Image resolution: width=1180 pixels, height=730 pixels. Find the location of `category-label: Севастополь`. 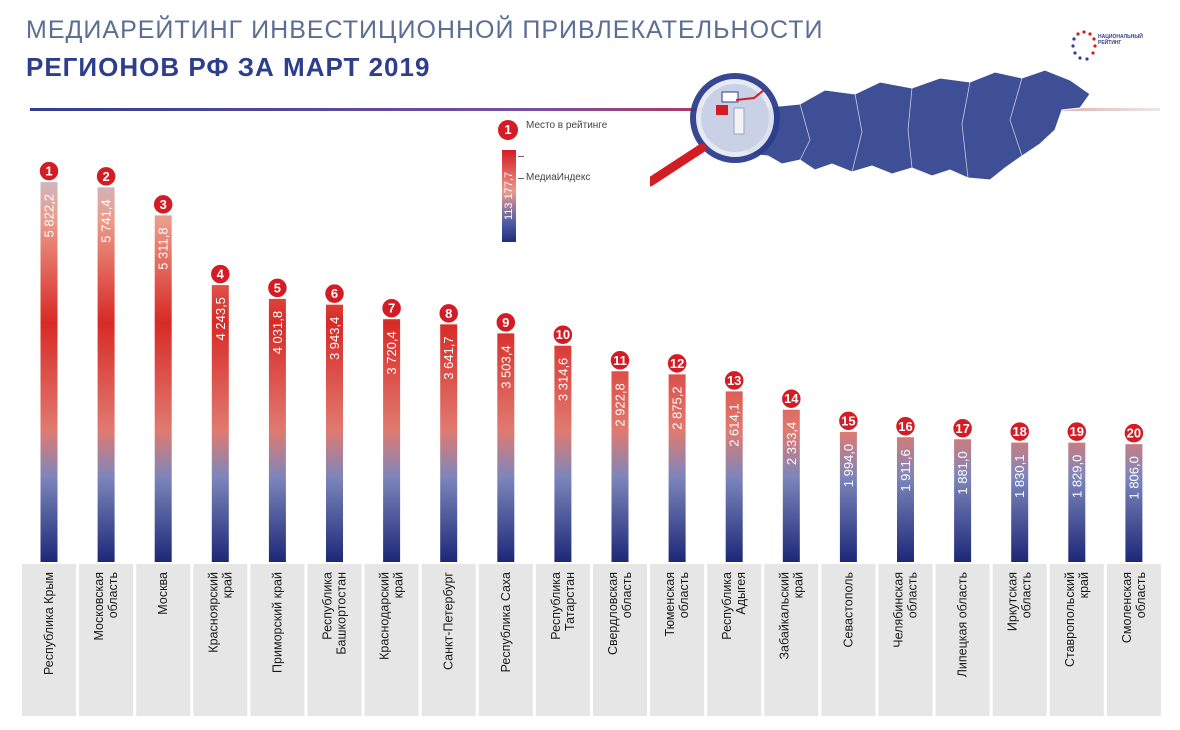

category-label: Севастополь is located at coordinates (848, 609).